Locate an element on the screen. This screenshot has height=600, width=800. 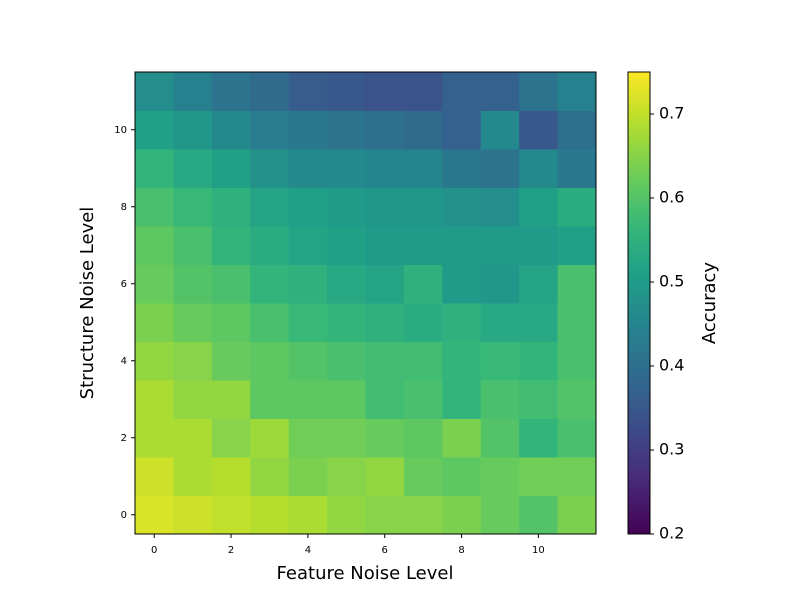
colorbar-tick-label: 0.3 is located at coordinates (671, 449).